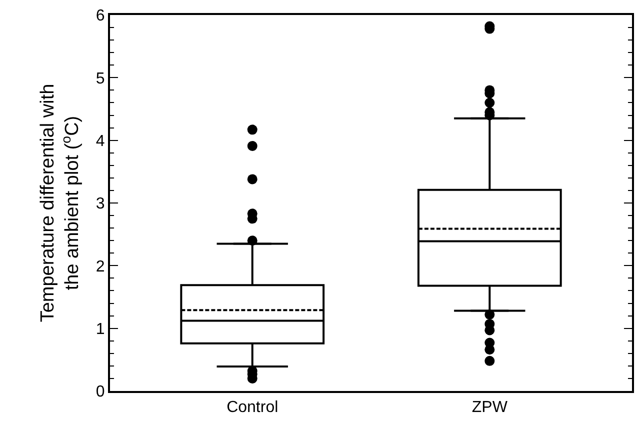 The width and height of the screenshot is (642, 429). What do you see at coordinates (252, 407) in the screenshot?
I see `x-tick-label: Control` at bounding box center [252, 407].